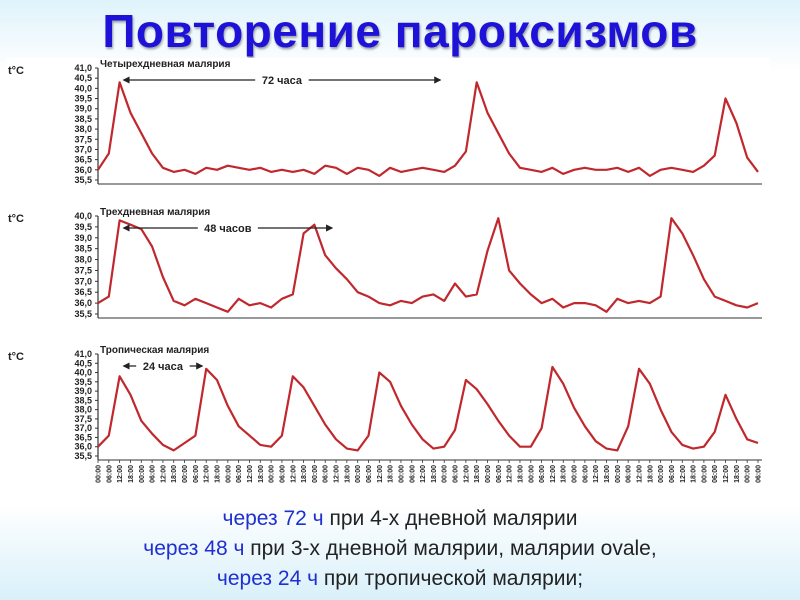 The image size is (800, 600). I want to click on interval-label: 72 часа, so click(282, 81).